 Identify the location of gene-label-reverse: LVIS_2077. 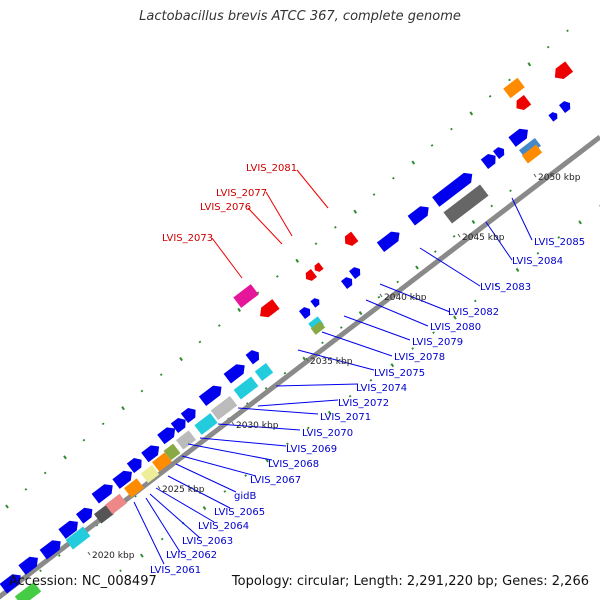
(241, 193).